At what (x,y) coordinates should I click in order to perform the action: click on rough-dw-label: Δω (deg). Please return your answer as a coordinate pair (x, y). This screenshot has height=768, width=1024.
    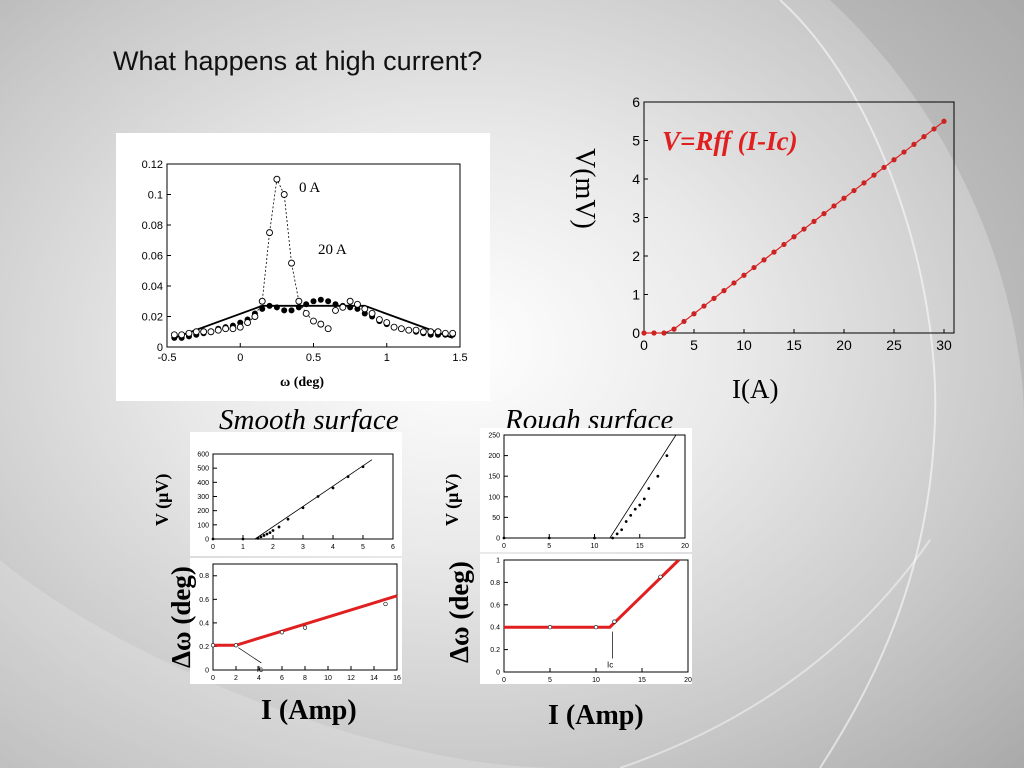
    Looking at the image, I should click on (459, 612).